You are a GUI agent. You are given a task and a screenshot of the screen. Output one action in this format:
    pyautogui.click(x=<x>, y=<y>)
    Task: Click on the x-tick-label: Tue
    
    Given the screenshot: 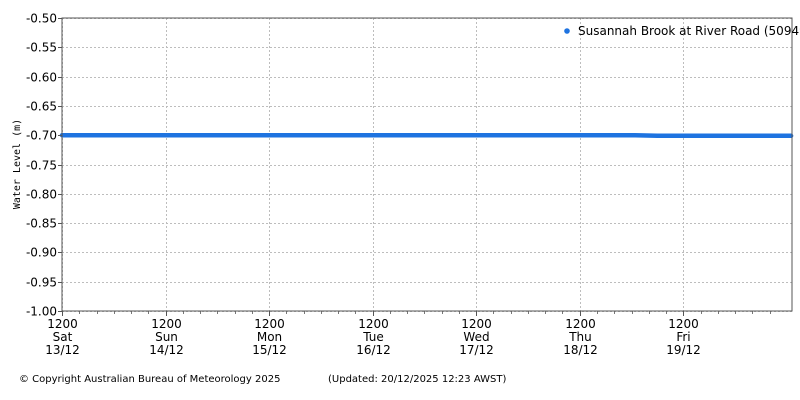 What is the action you would take?
    pyautogui.click(x=373, y=337)
    